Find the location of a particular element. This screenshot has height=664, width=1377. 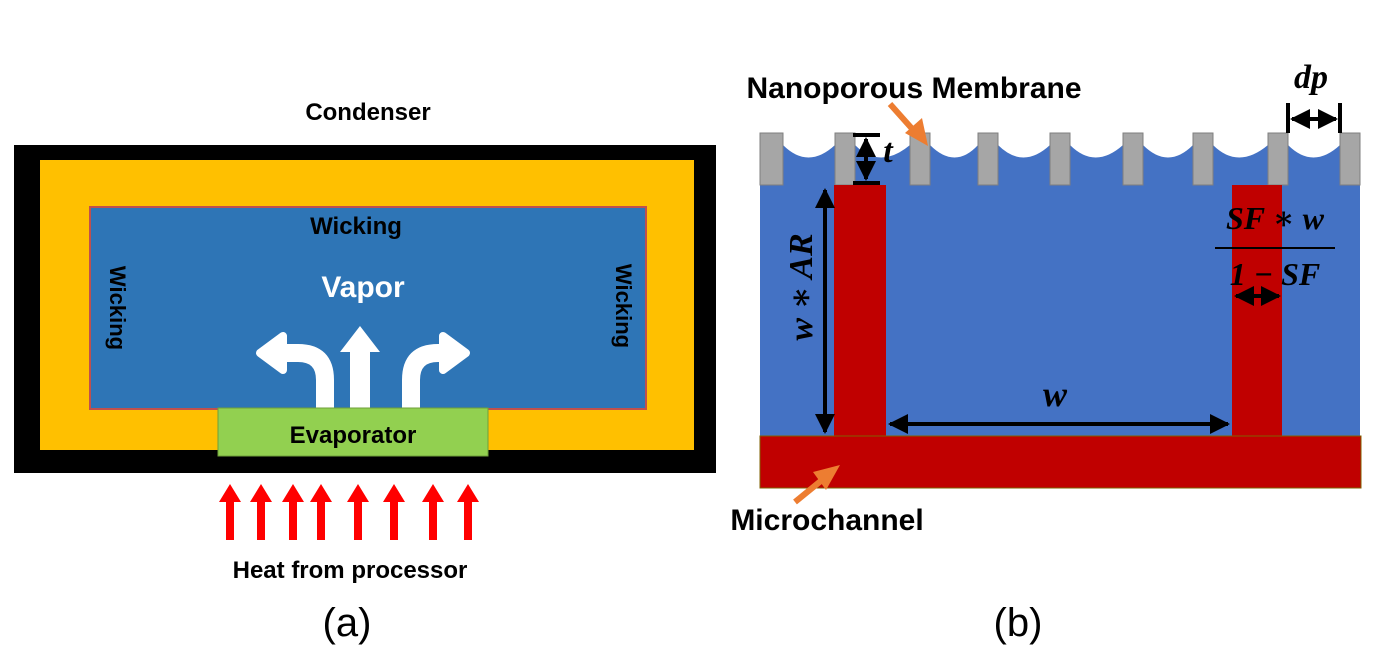

sf-denominator: 1 − SF is located at coordinates (1275, 274).